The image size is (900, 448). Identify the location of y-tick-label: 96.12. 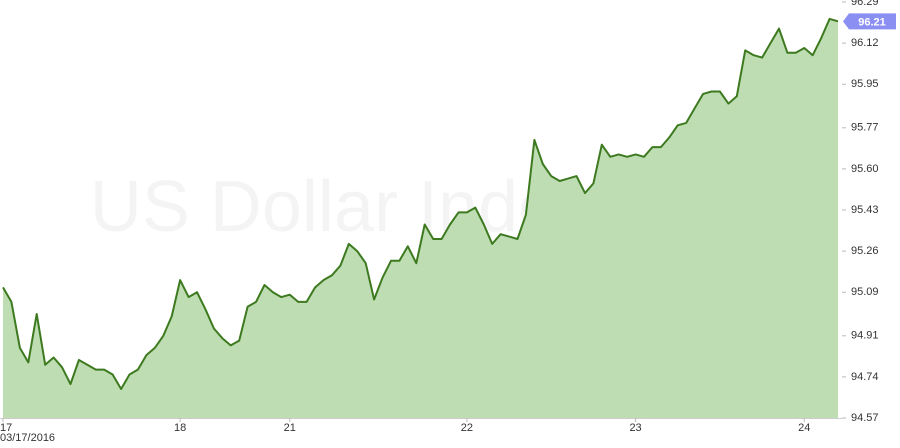
(865, 43).